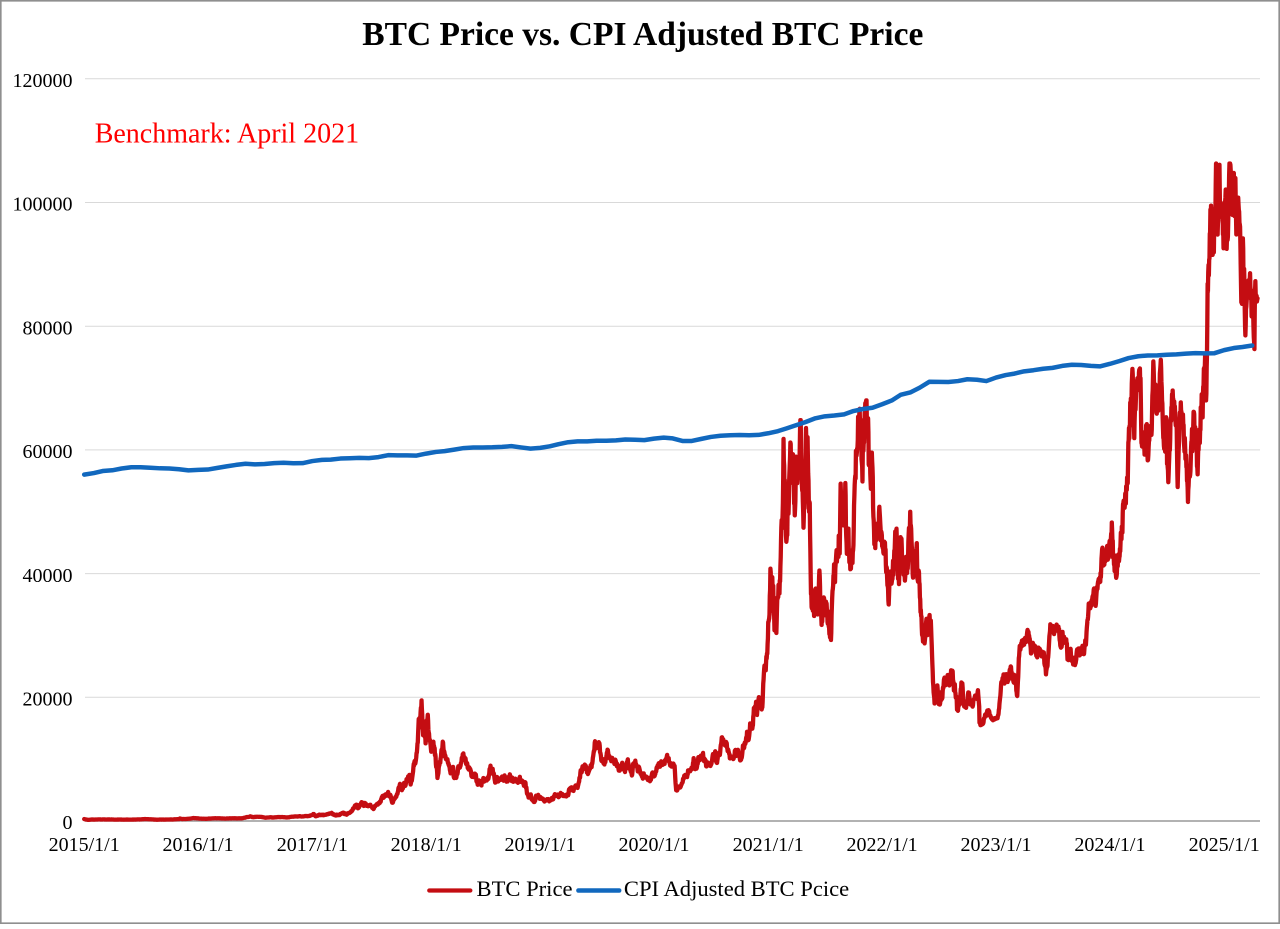 This screenshot has height=929, width=1280. I want to click on svg-text: 2016/1/1, so click(198, 845).